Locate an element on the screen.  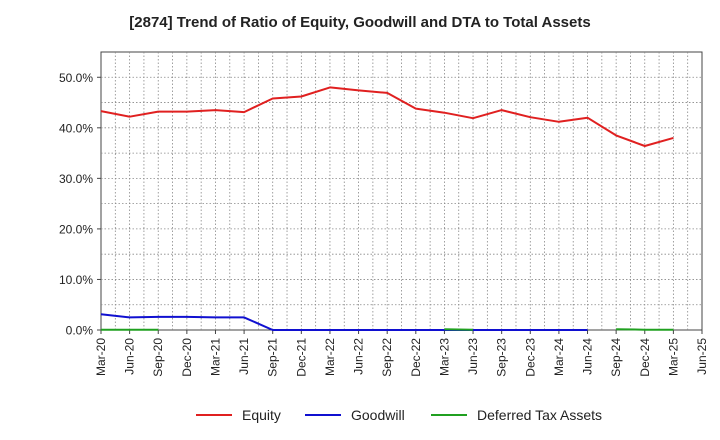
legend-item-goodwill: Goodwill is located at coordinates (355, 415).